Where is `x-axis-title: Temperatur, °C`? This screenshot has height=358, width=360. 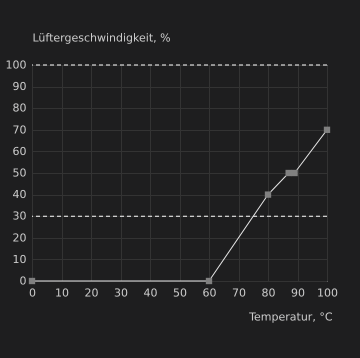 x-axis-title: Temperatur, °C is located at coordinates (290, 317).